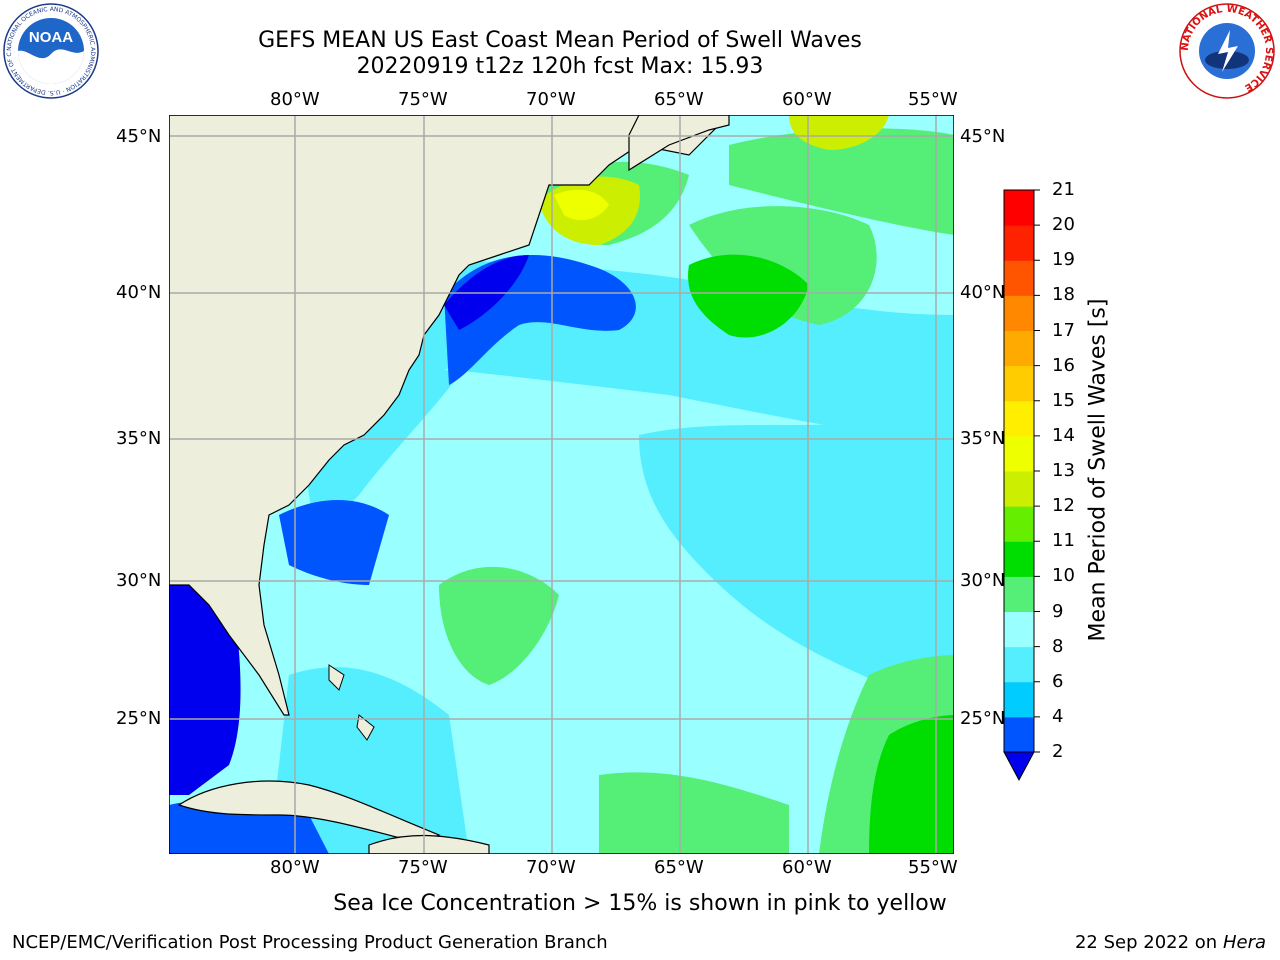  Describe the element at coordinates (911, 784) in the screenshot. I see `field-11-se` at that location.